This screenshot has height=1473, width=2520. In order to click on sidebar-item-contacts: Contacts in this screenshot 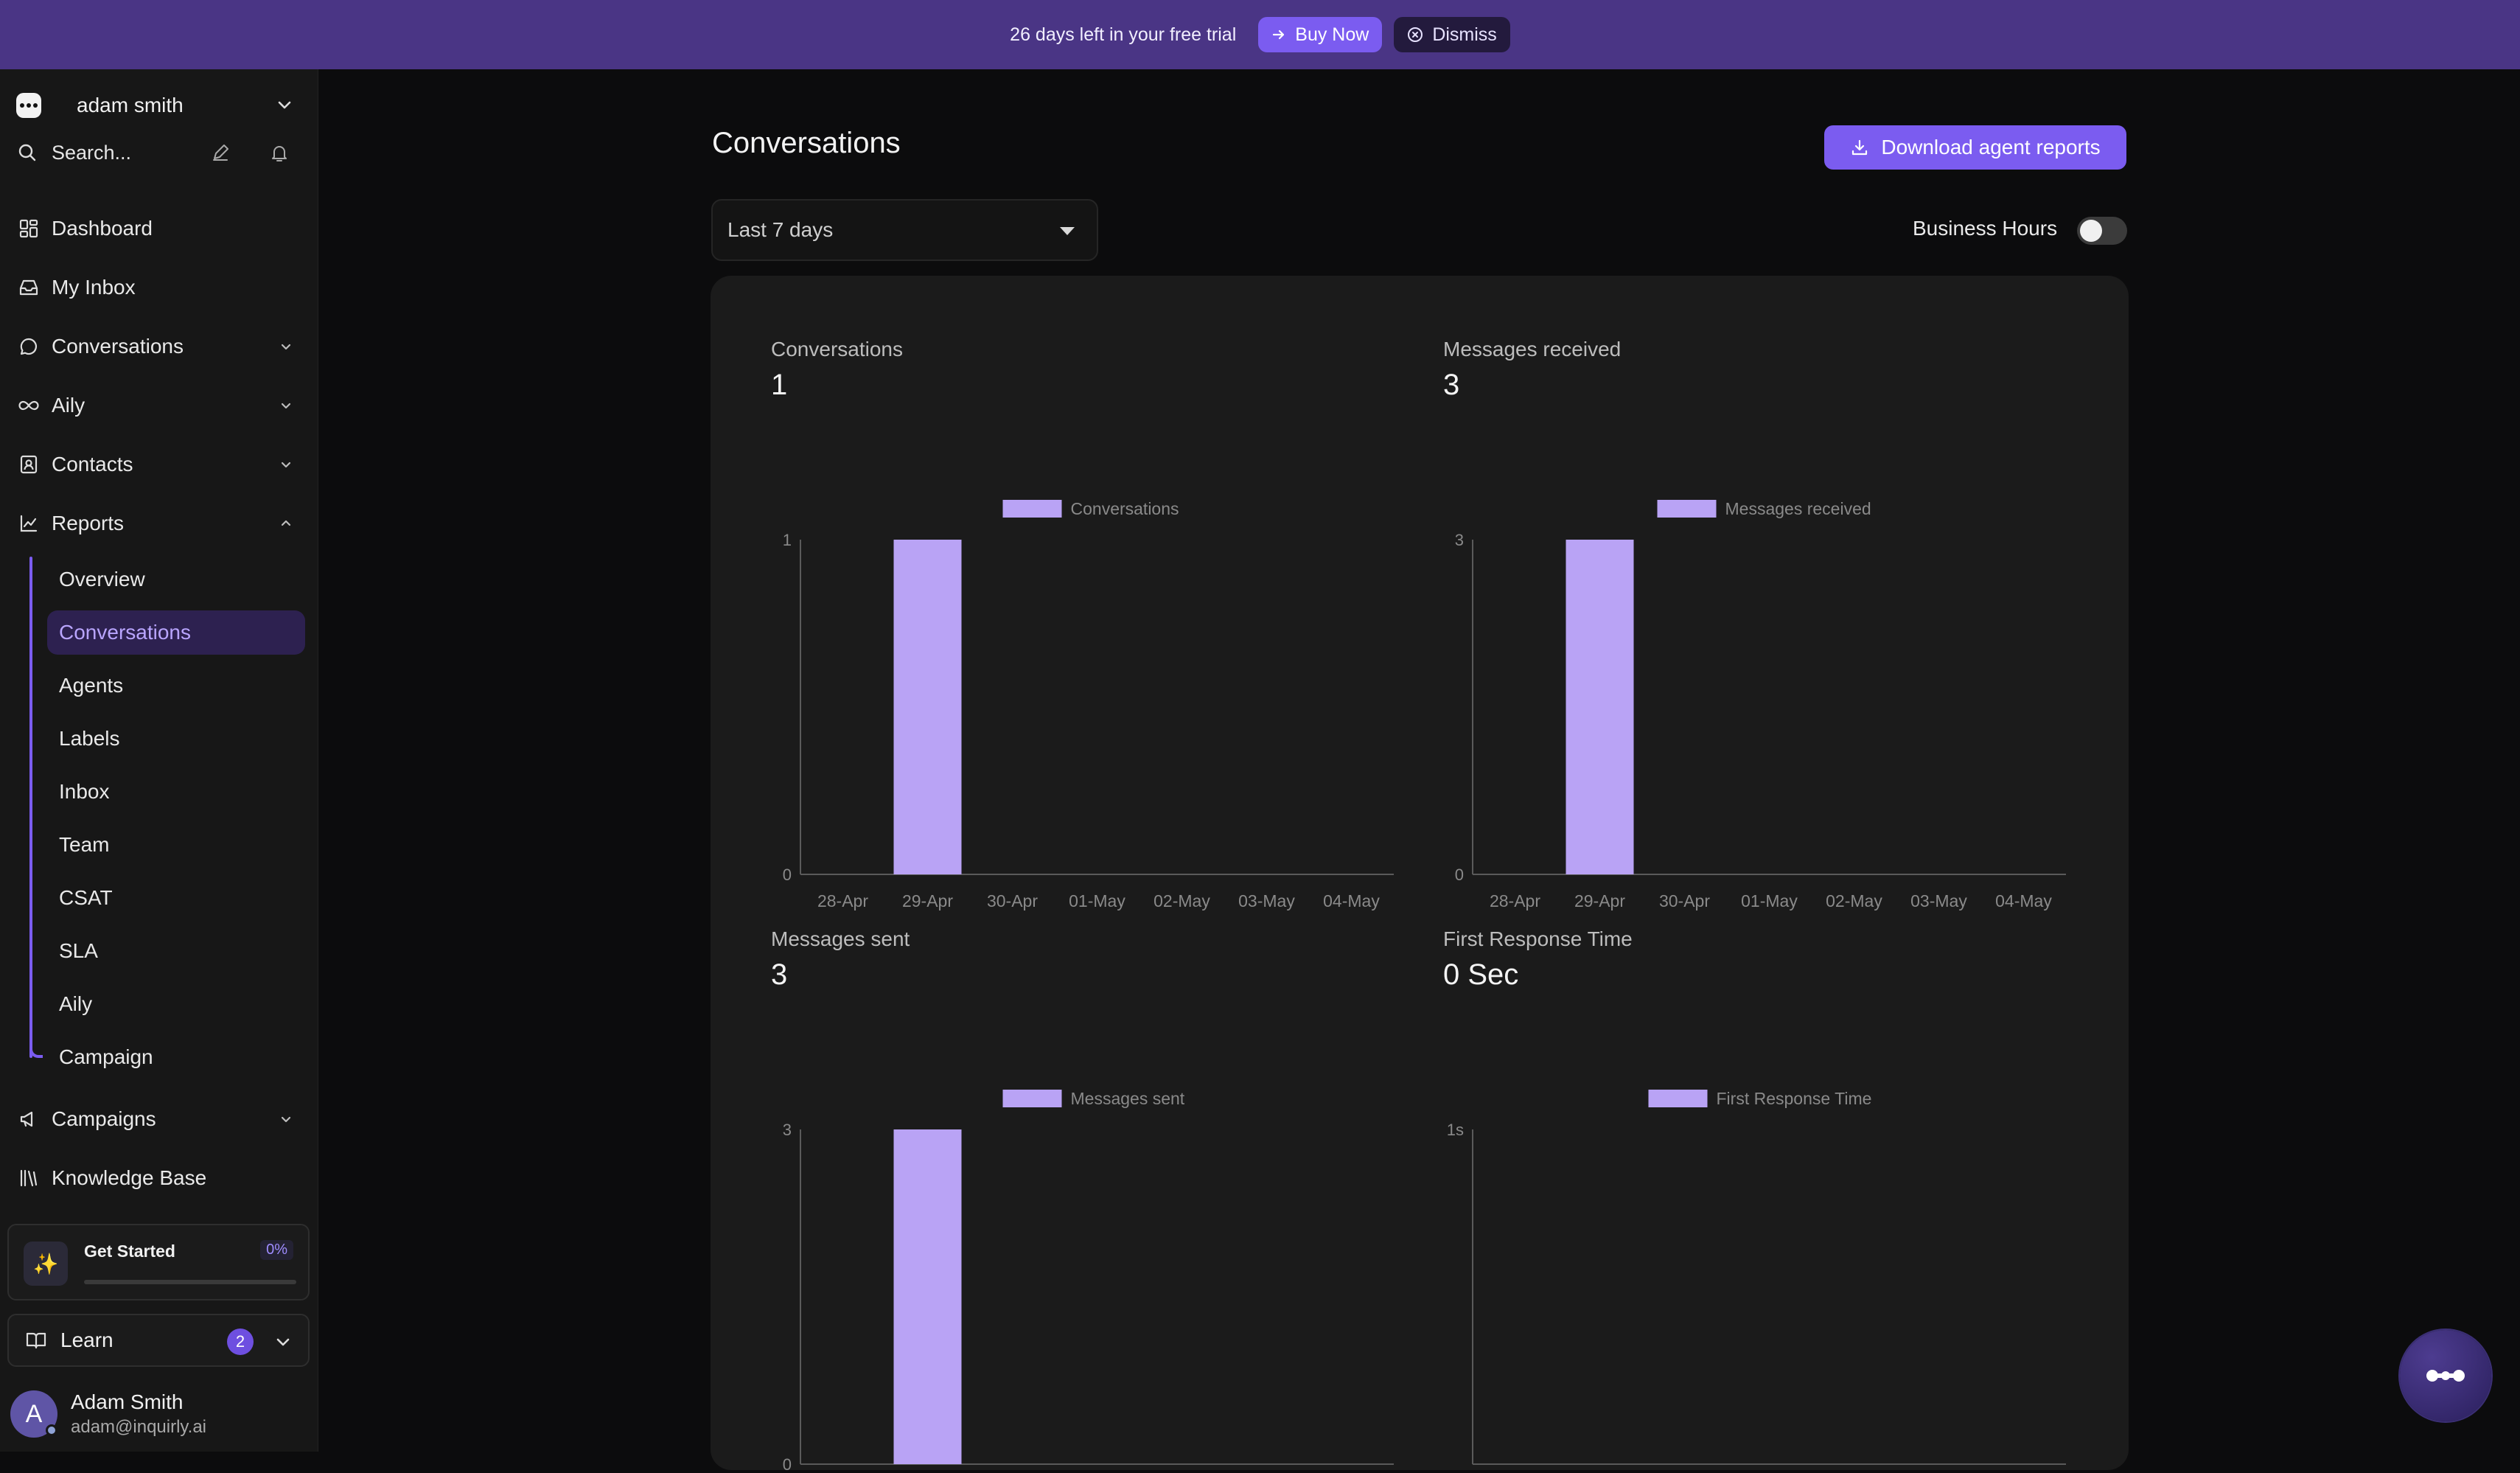, I will do `click(160, 464)`.